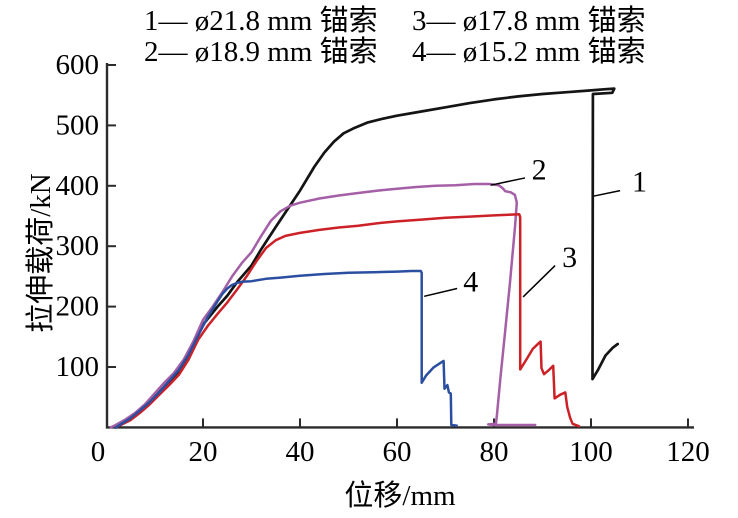 Image resolution: width=738 pixels, height=518 pixels. What do you see at coordinates (639, 182) in the screenshot?
I see `curve-label-1: 1` at bounding box center [639, 182].